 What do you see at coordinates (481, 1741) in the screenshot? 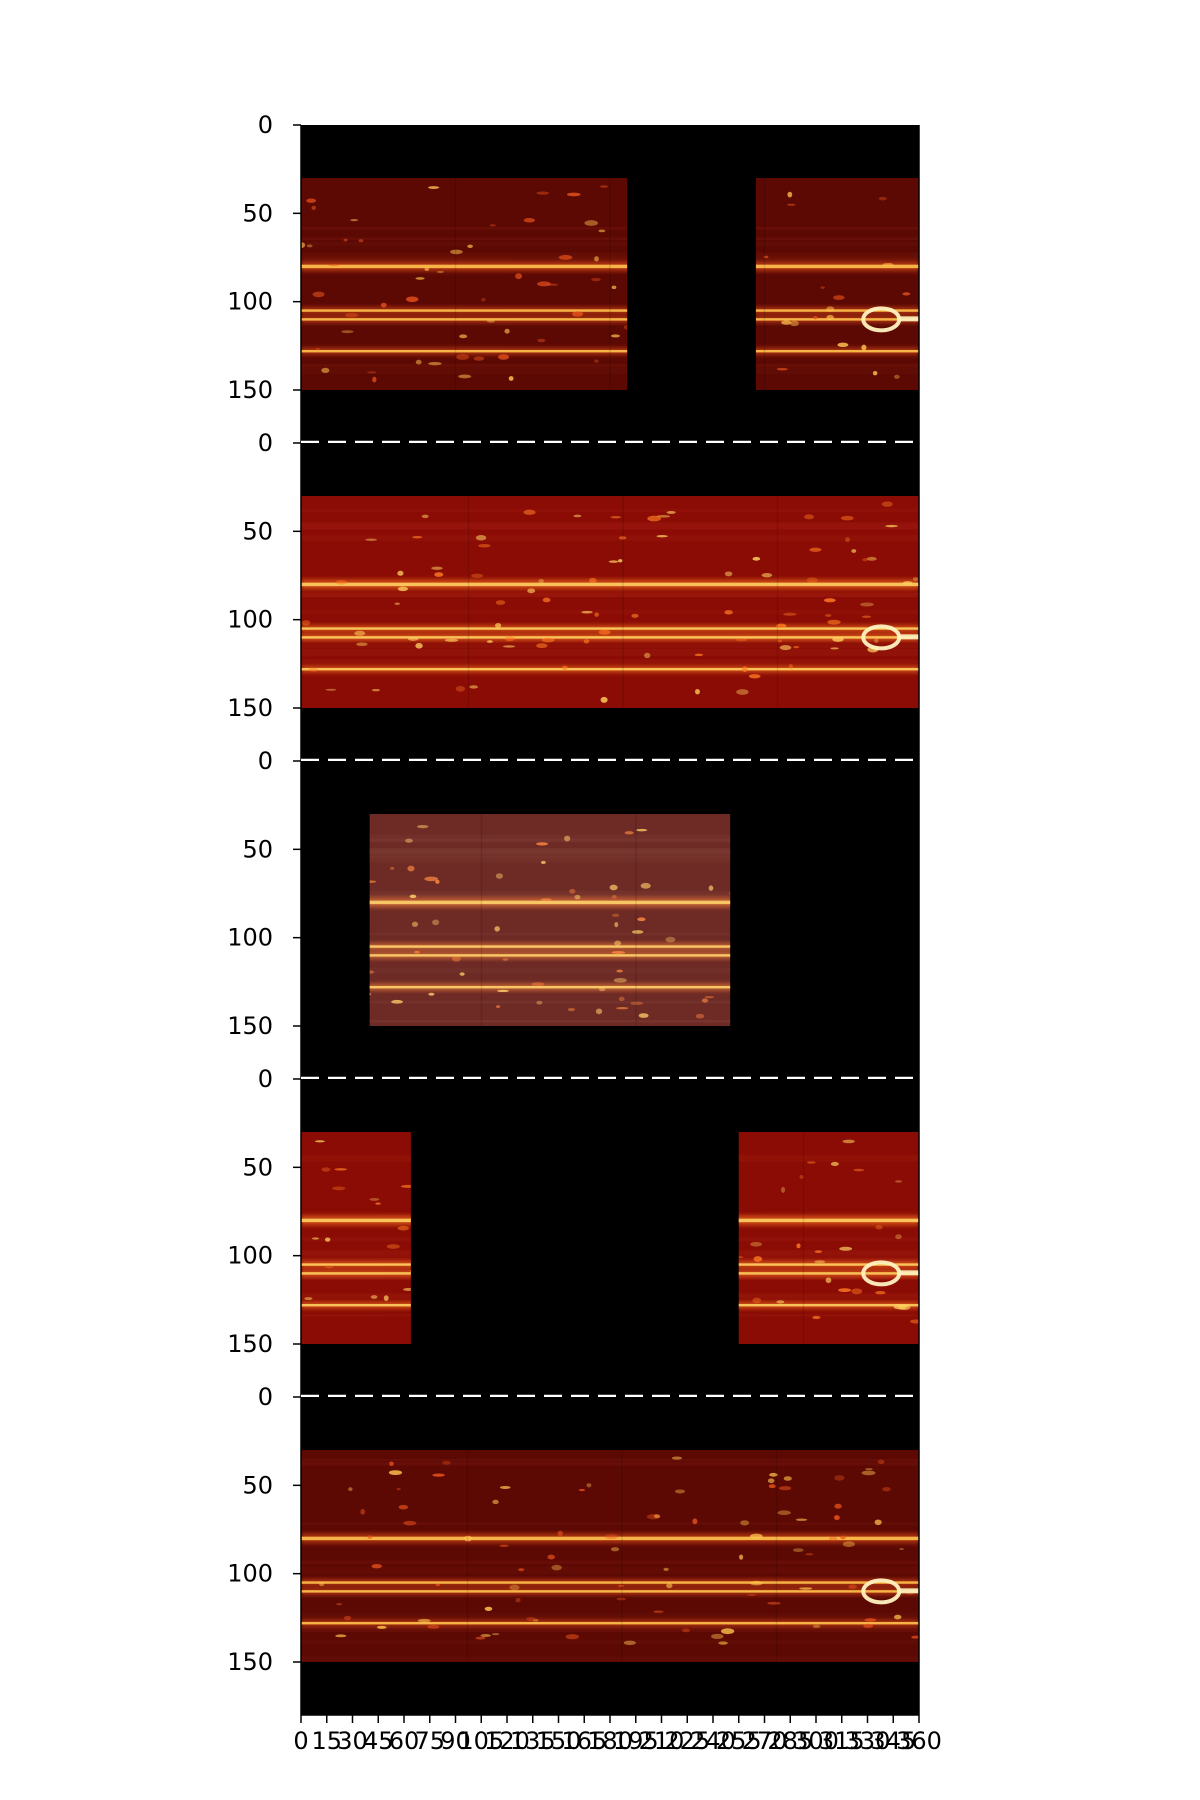
I see `x-tick-label: 105` at bounding box center [481, 1741].